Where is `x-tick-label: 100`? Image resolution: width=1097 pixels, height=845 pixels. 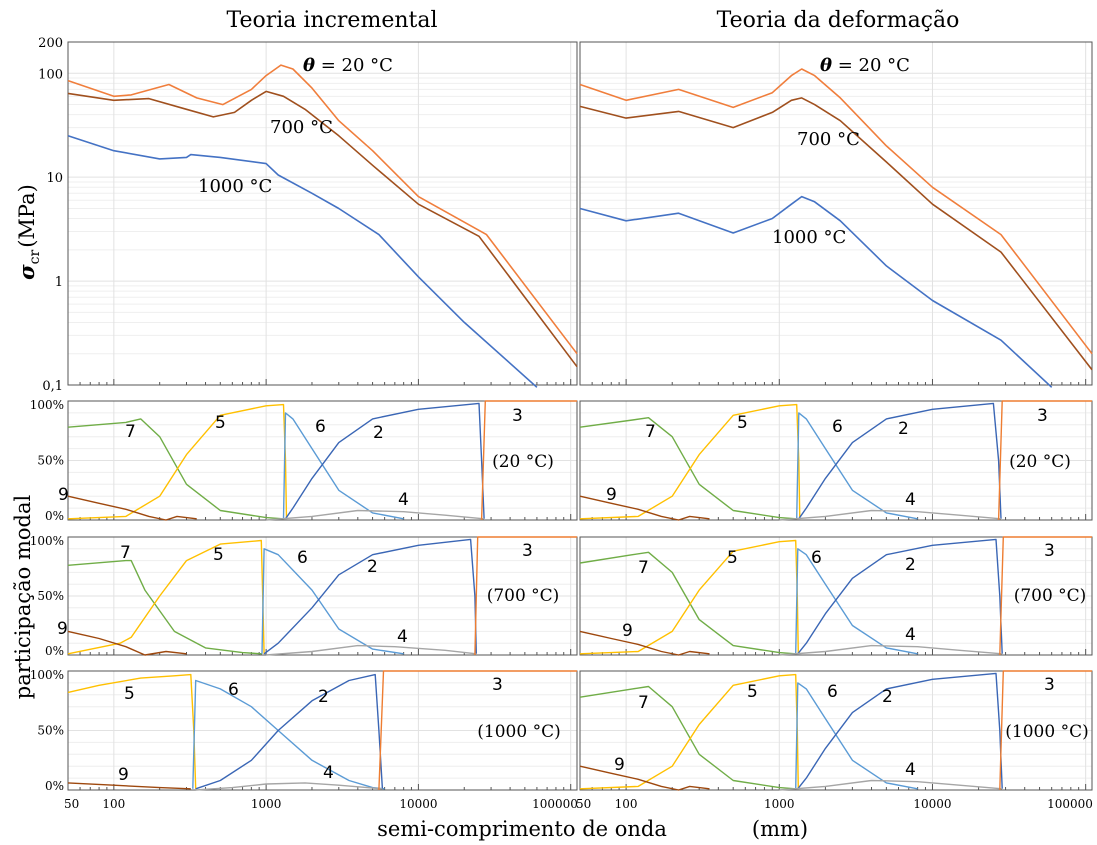 x-tick-label: 100 is located at coordinates (626, 804).